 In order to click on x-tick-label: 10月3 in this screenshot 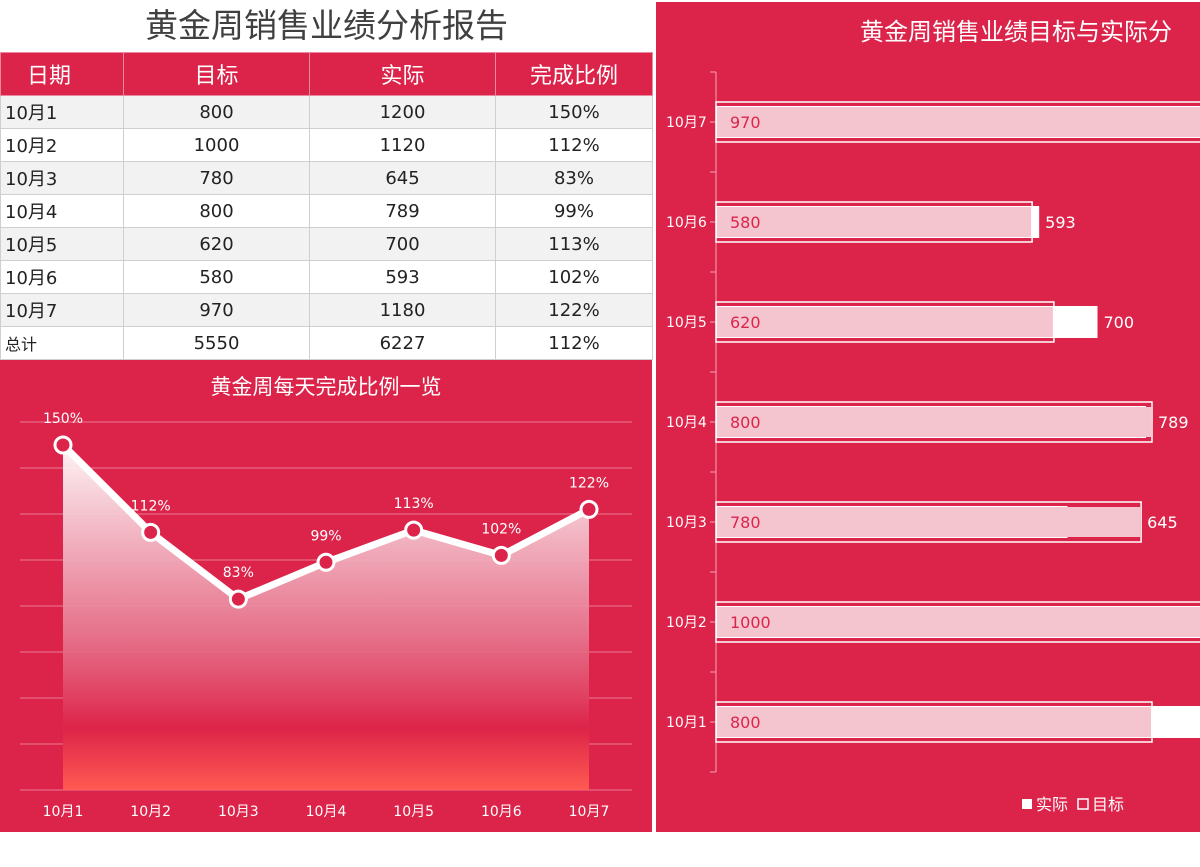, I will do `click(238, 812)`.